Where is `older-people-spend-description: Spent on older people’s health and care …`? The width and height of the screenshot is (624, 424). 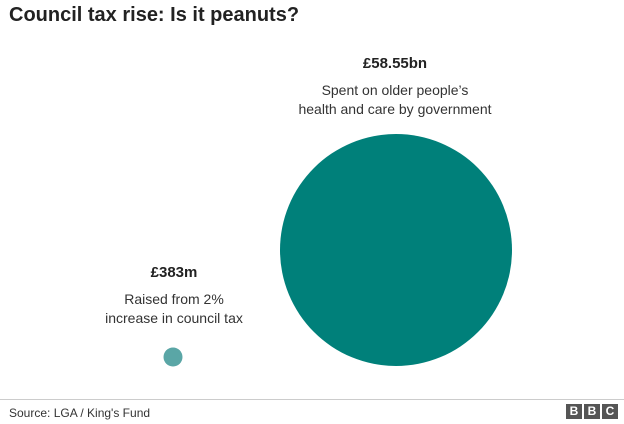 older-people-spend-description: Spent on older people’s health and care … is located at coordinates (395, 100).